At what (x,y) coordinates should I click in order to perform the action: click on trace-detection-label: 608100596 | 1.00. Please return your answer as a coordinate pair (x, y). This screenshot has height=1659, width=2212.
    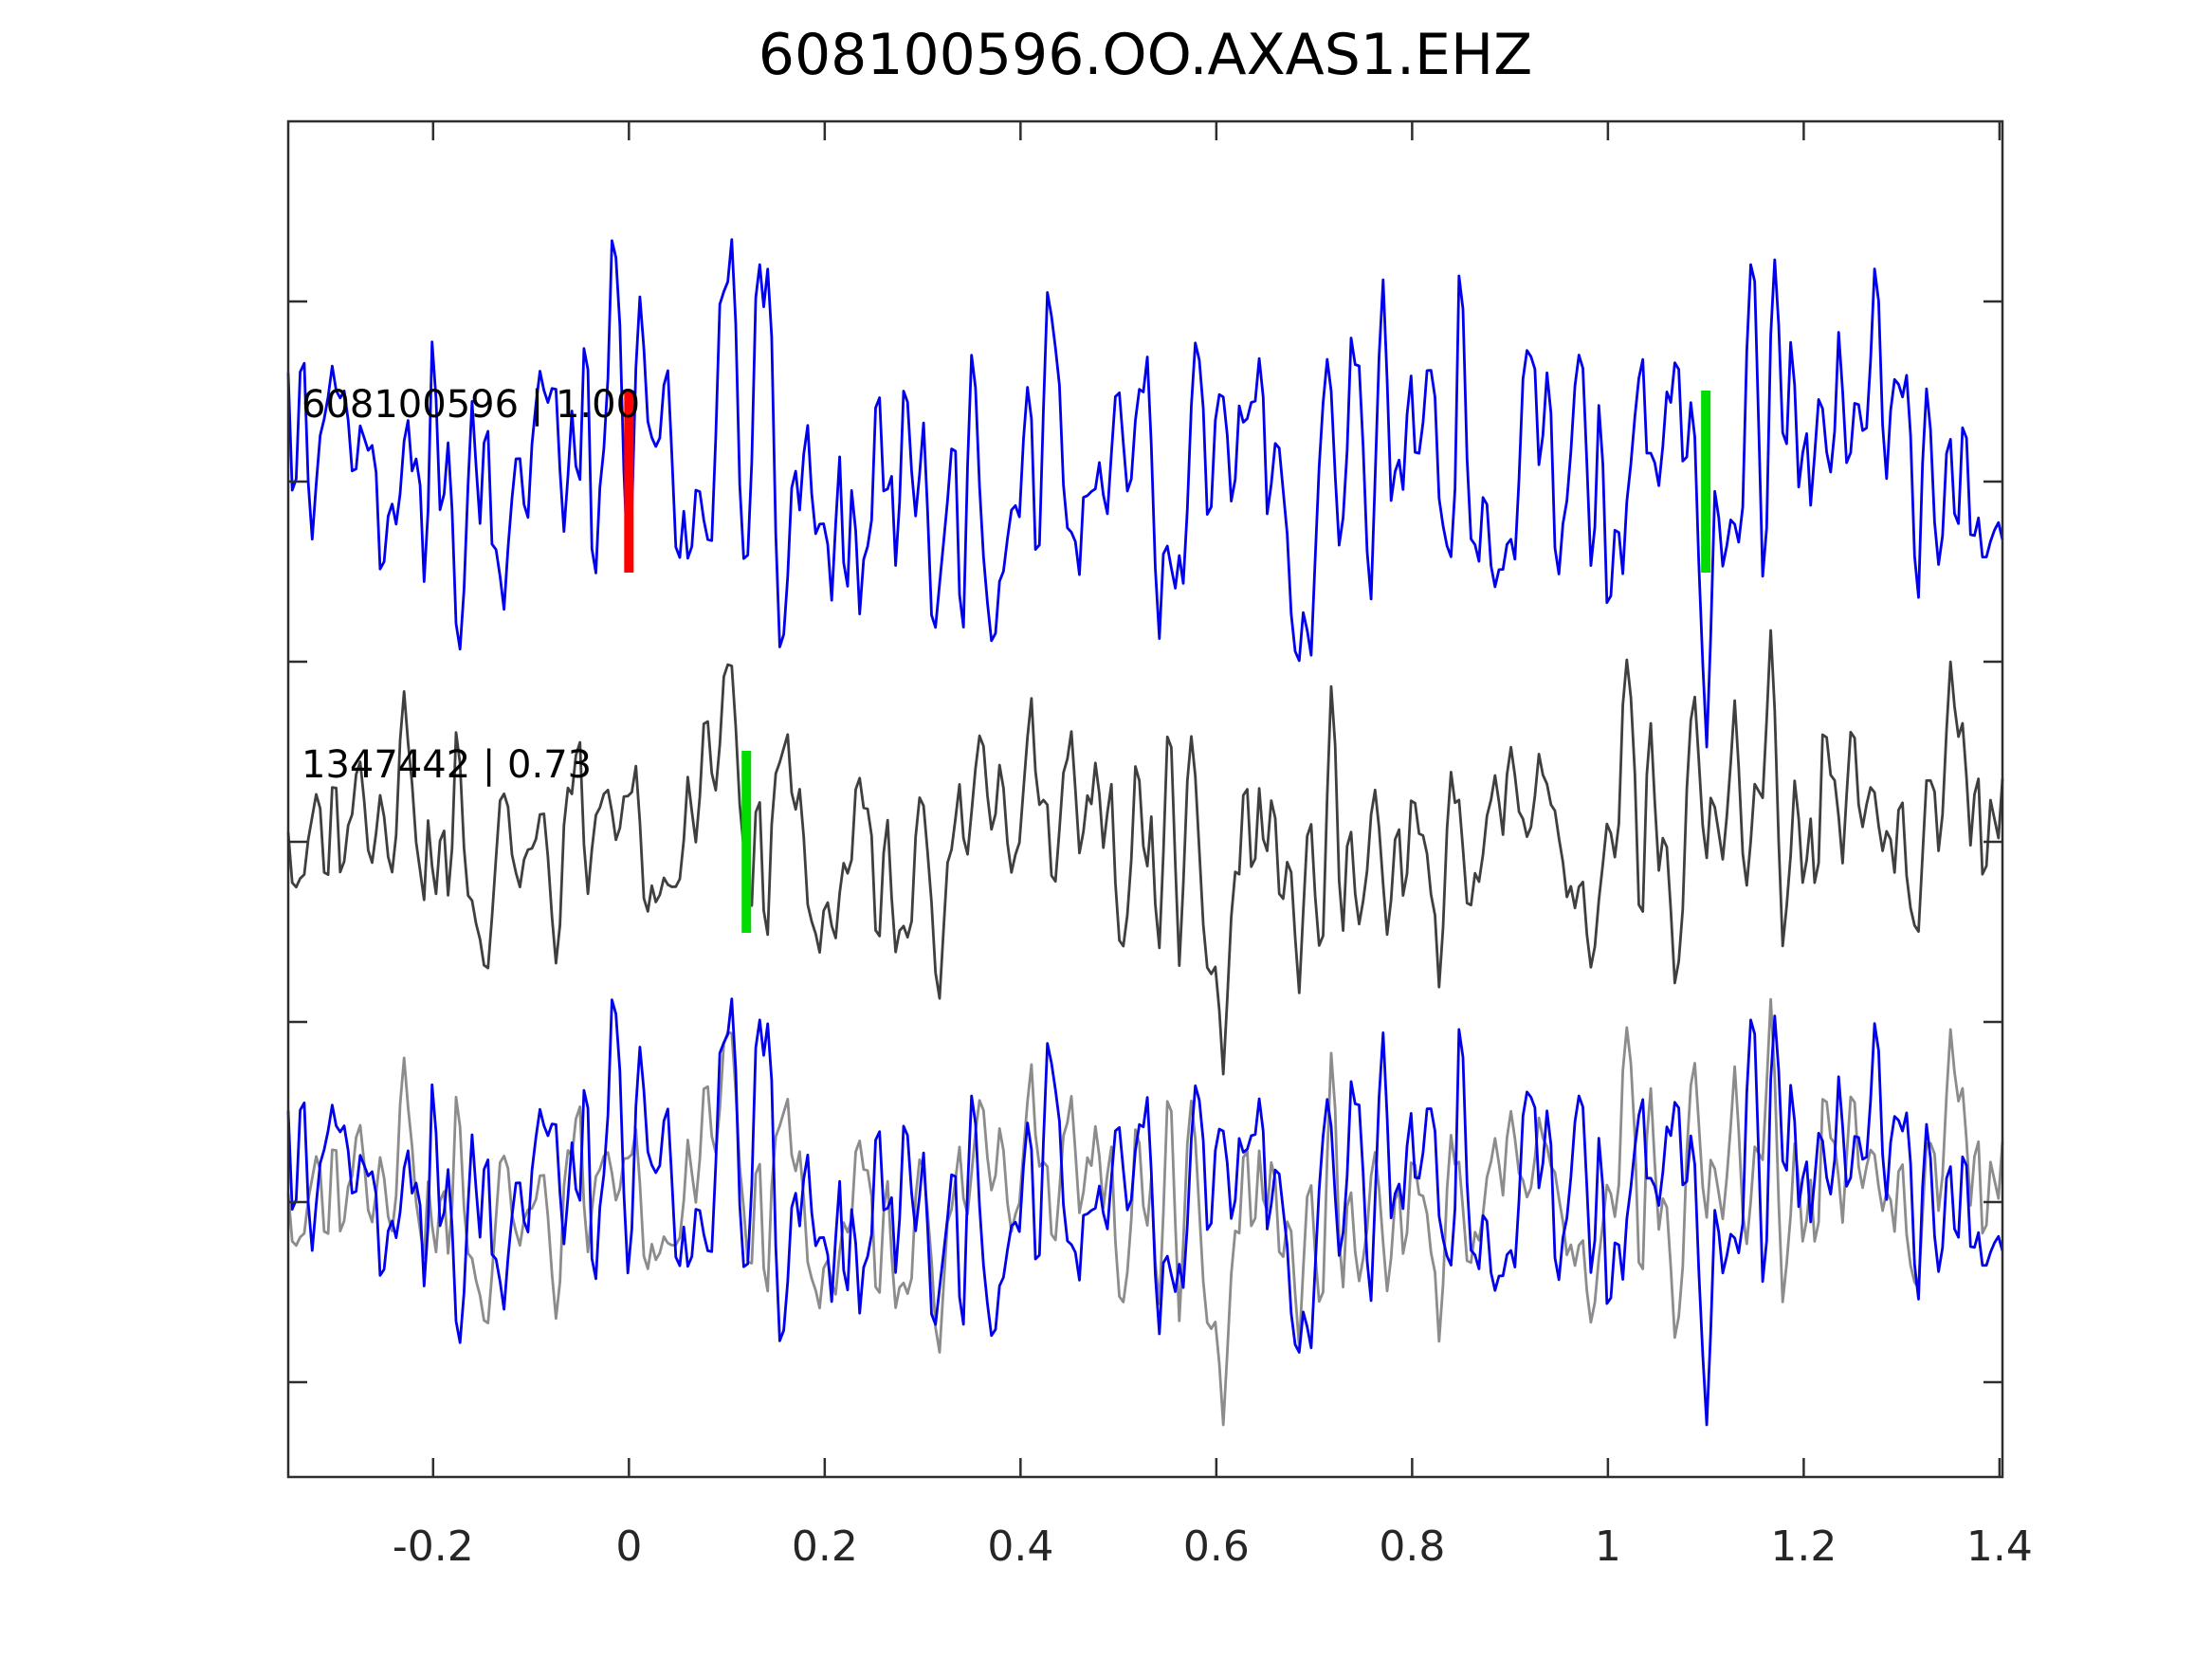
    Looking at the image, I should click on (471, 405).